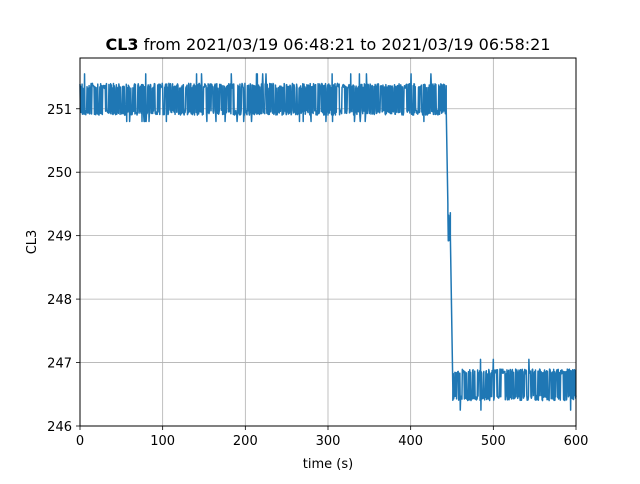 The height and width of the screenshot is (484, 640). Describe the element at coordinates (576, 441) in the screenshot. I see `x-tick-label: 600` at that location.